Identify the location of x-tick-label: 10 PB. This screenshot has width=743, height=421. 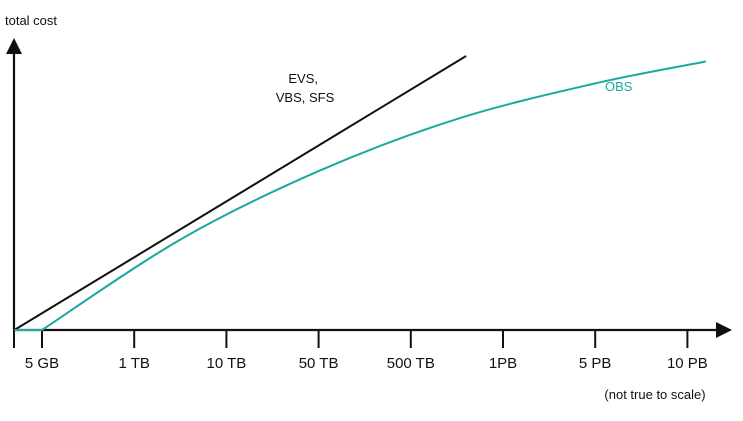
(687, 363).